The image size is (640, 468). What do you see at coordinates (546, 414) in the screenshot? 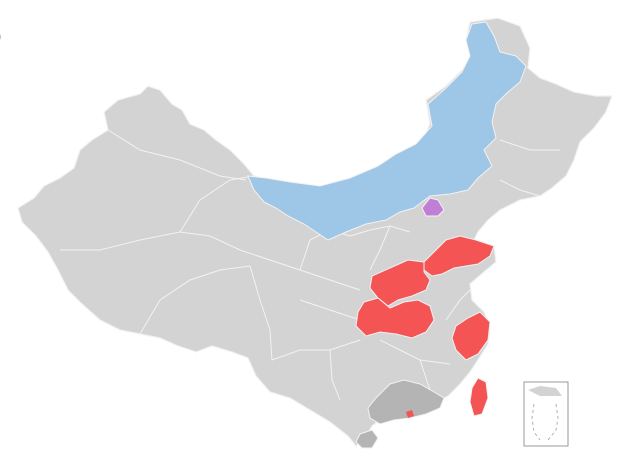
I see `south-china-sea-inset` at bounding box center [546, 414].